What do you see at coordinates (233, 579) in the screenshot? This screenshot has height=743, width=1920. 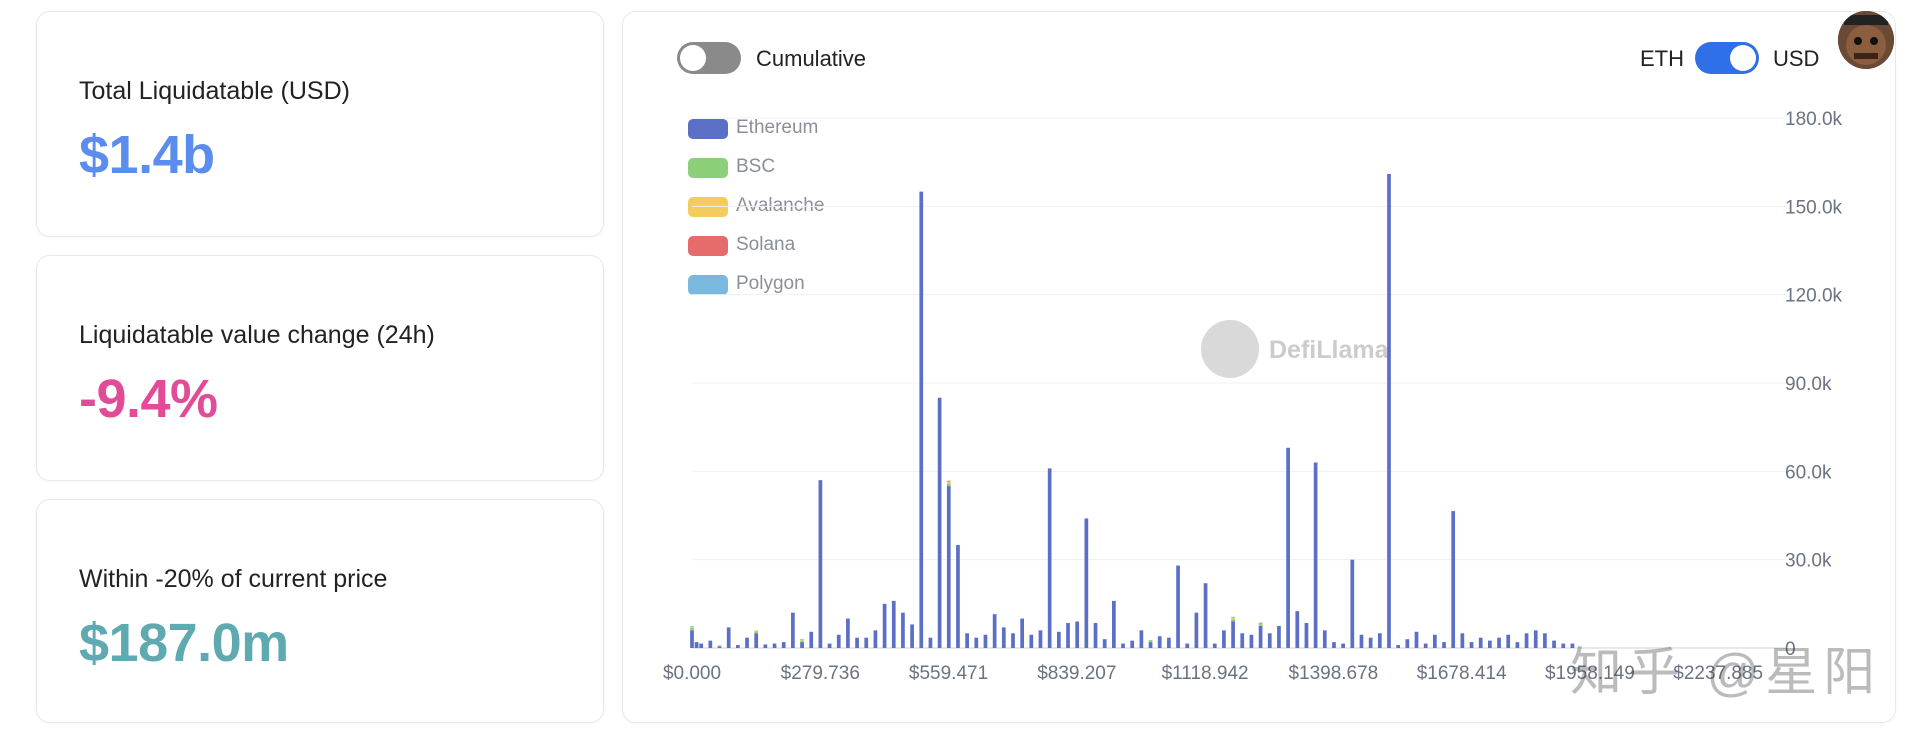 I see `stat-label: Within -20% of current price` at bounding box center [233, 579].